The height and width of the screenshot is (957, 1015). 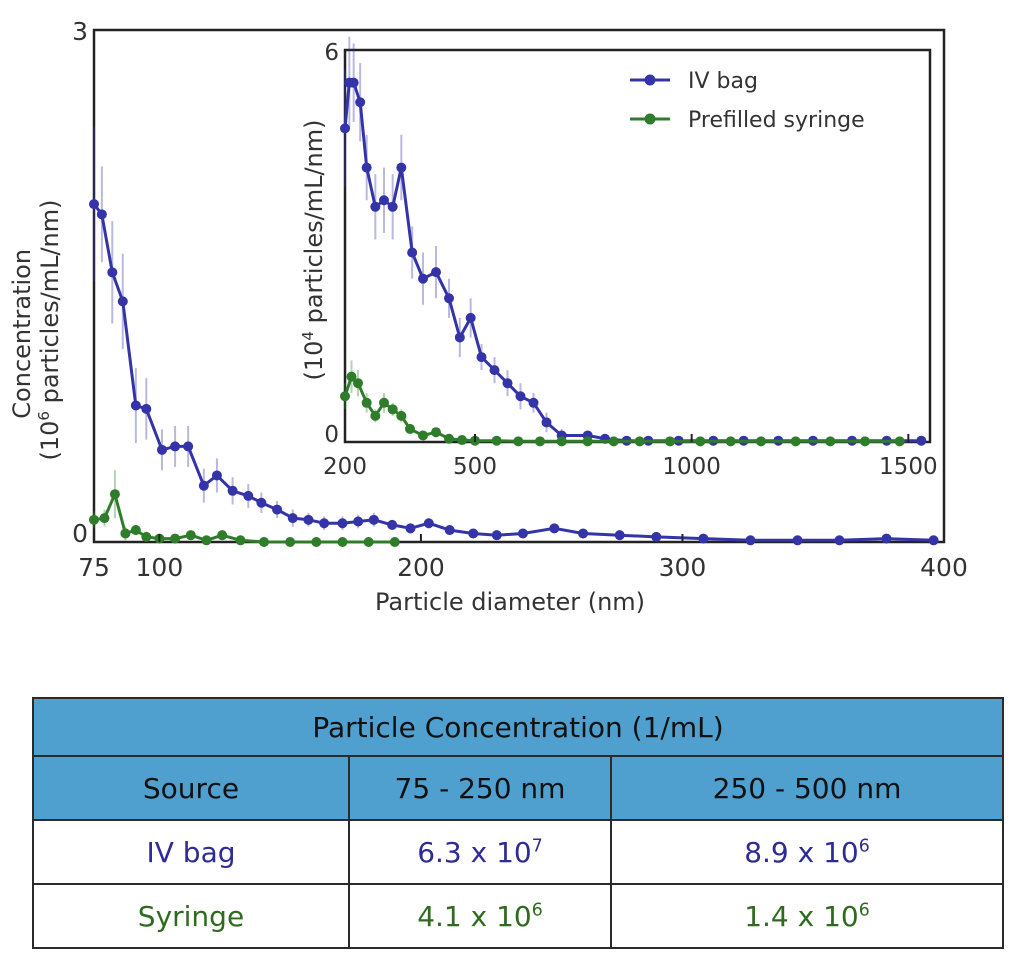 I want to click on table-title-row: Particle Concentration (1/mL), so click(x=518, y=727).